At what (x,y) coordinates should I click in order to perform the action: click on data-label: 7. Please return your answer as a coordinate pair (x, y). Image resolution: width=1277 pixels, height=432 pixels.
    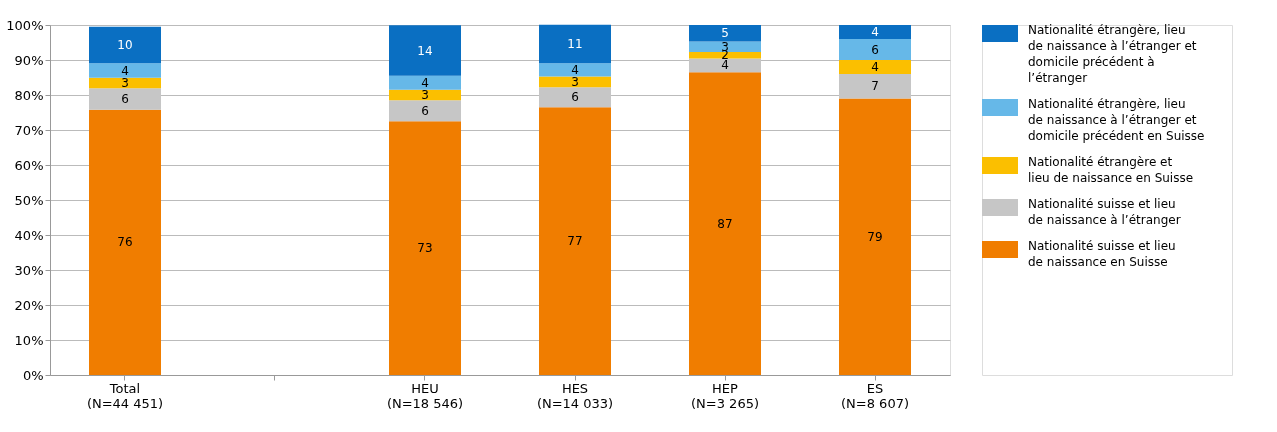
    Looking at the image, I should click on (875, 86).